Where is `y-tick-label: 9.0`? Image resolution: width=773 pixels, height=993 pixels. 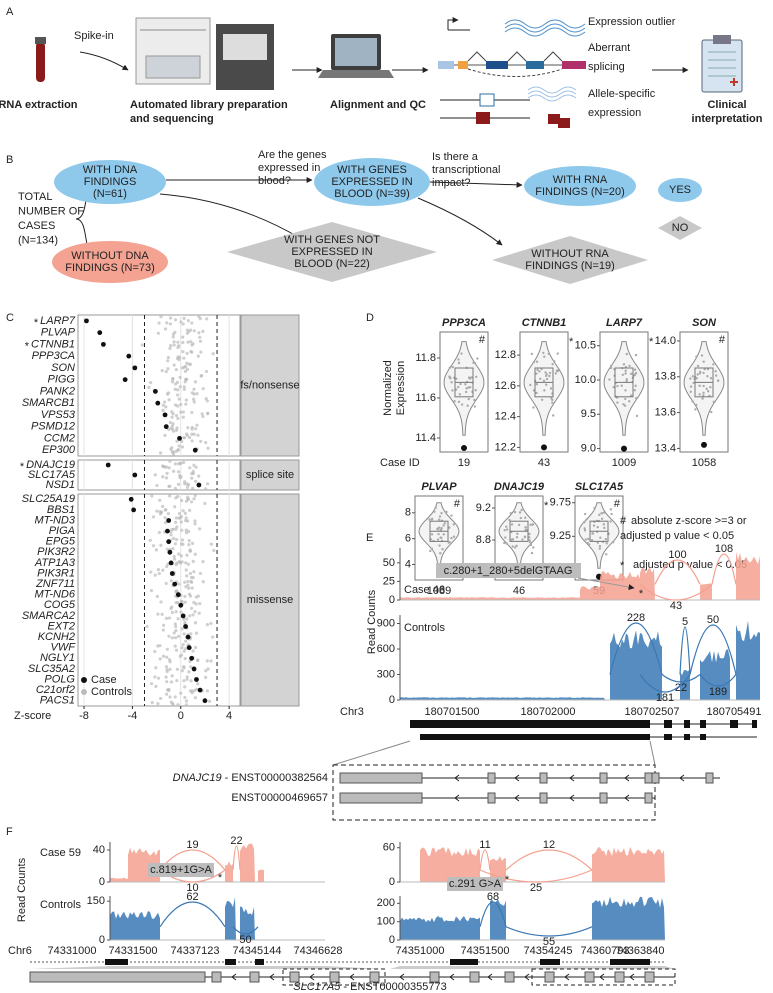 y-tick-label: 9.0 is located at coordinates (588, 448).